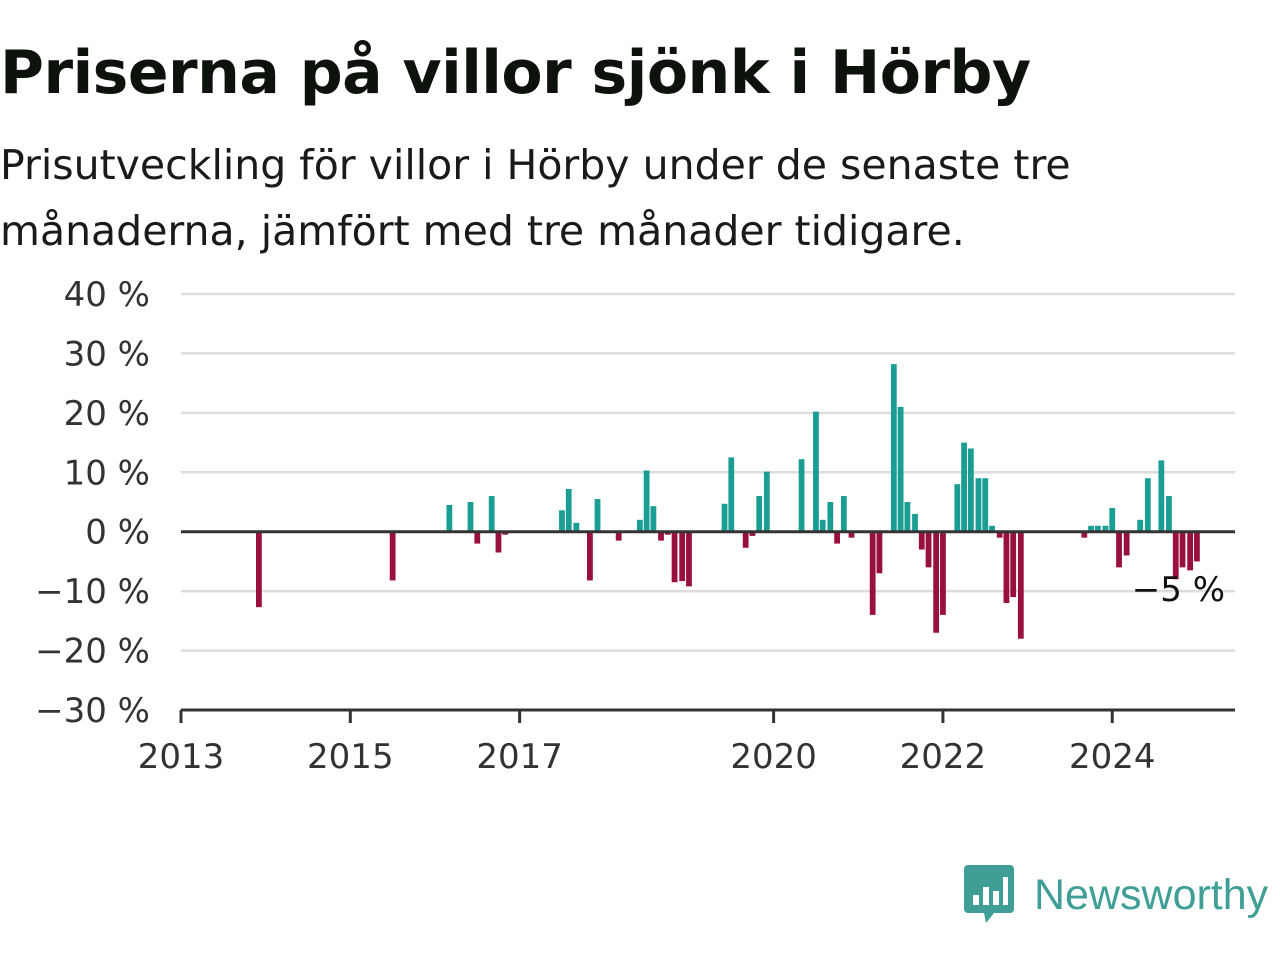  Describe the element at coordinates (1112, 757) in the screenshot. I see `x-tick-label: 2024` at that location.